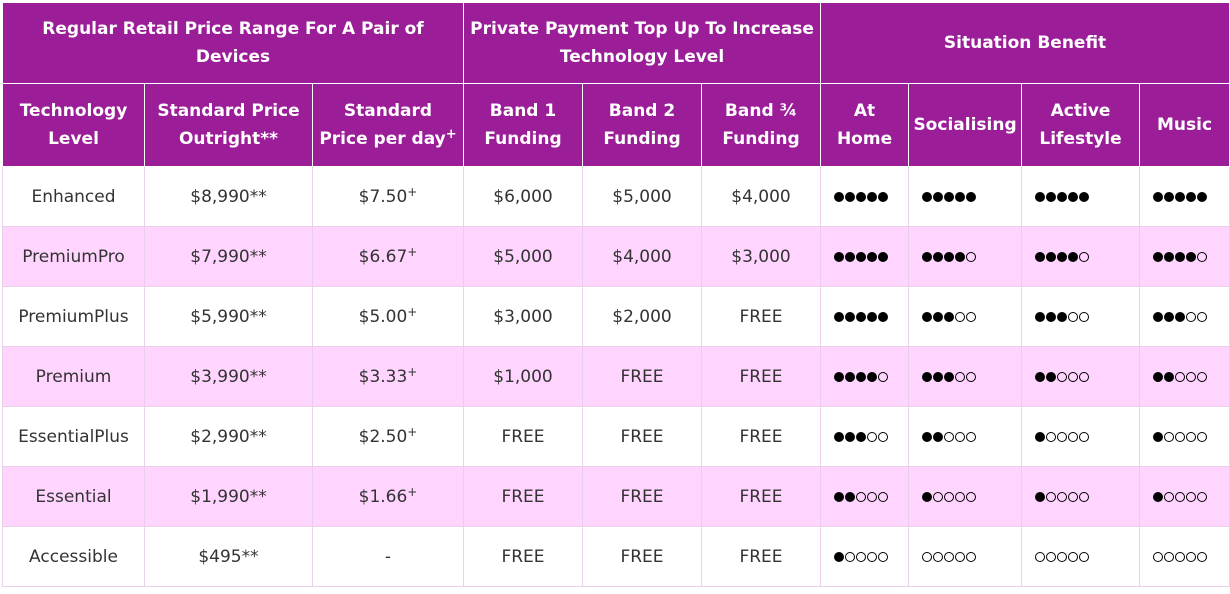 Image resolution: width=1230 pixels, height=594 pixels. Describe the element at coordinates (865, 125) in the screenshot. I see `col-header-at-home: At Home` at that location.